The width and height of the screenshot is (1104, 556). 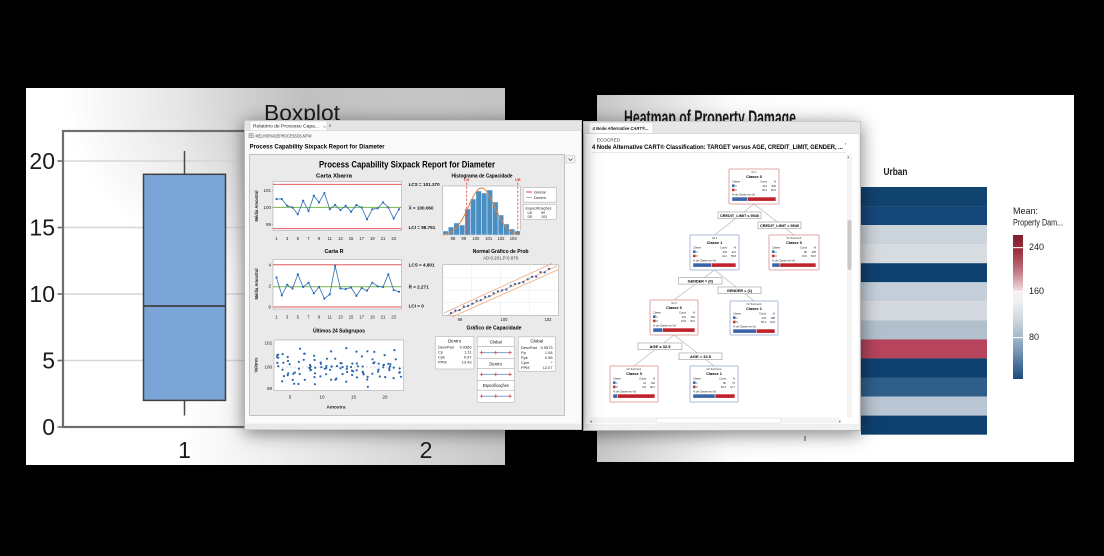 What do you see at coordinates (330, 316) in the screenshot?
I see `svg-text: 11` at bounding box center [330, 316].